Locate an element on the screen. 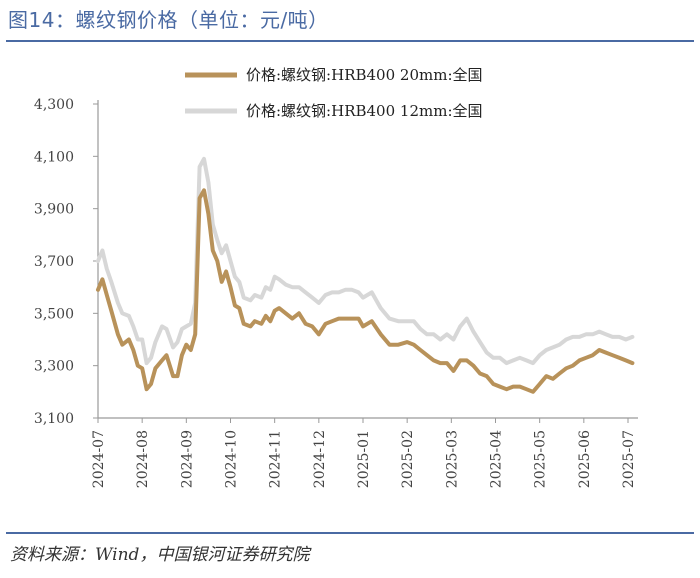 The image size is (700, 578). legend-label-0: 价格:螺纹钢:HRB400 20mm:全国 is located at coordinates (364, 75).